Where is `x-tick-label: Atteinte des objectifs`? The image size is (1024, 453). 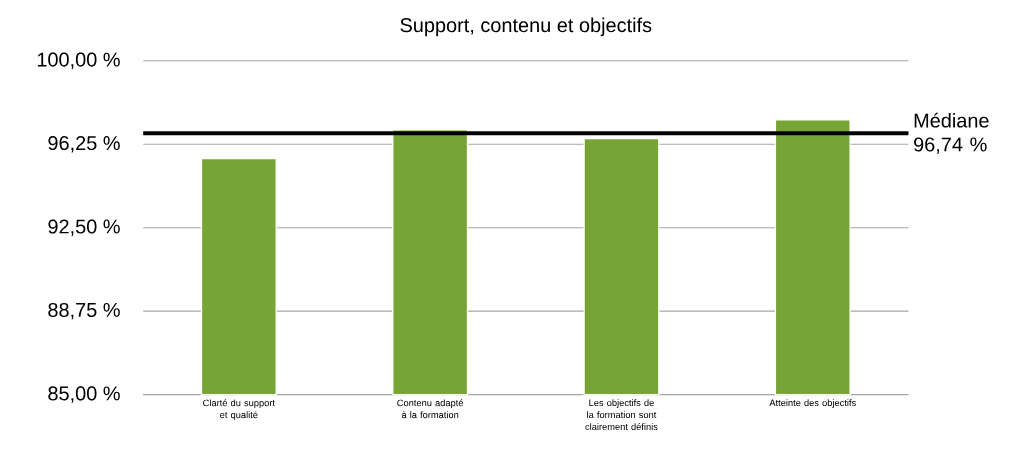
x-tick-label: Atteinte des objectifs is located at coordinates (812, 403).